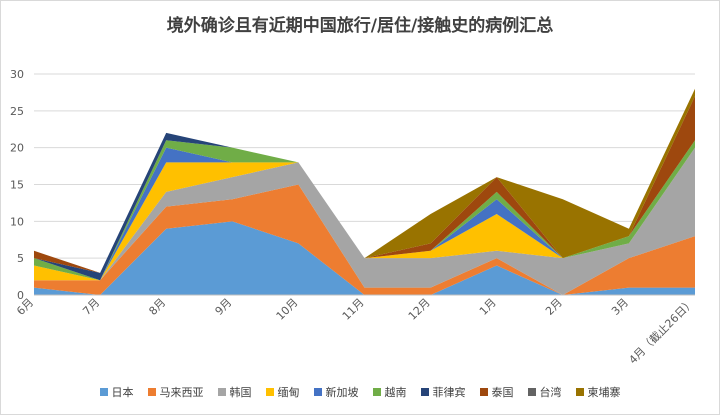  What do you see at coordinates (122, 392) in the screenshot?
I see `legend-label: 日本` at bounding box center [122, 392].